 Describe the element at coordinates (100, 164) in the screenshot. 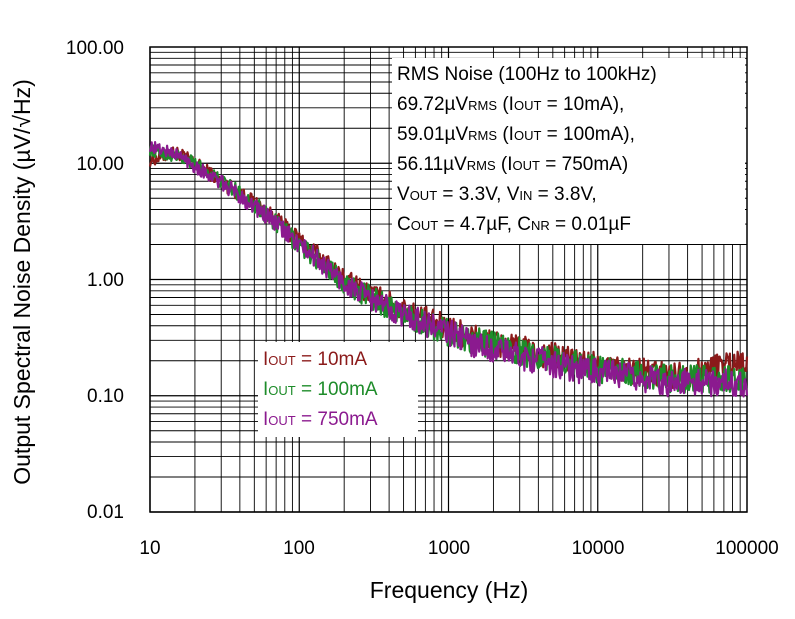

I see `y-tick-label: 10.00` at that location.